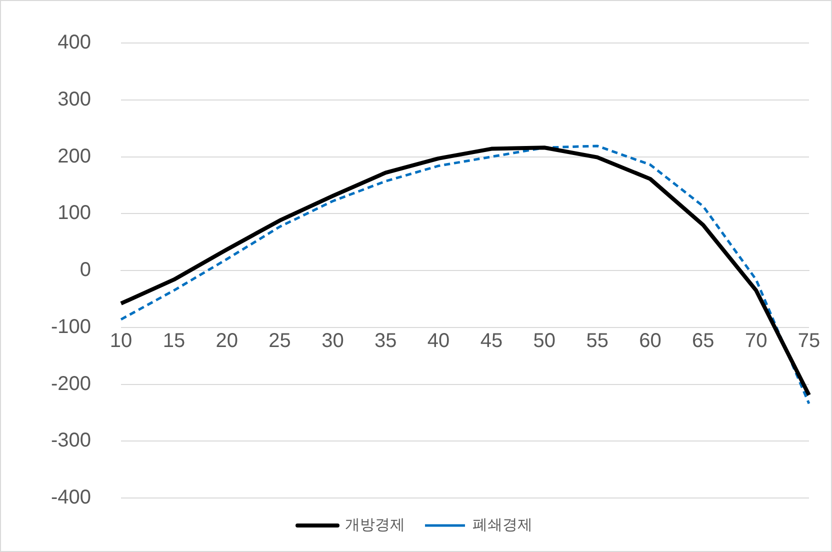 The width and height of the screenshot is (832, 552). I want to click on y-tick-label: -100, so click(71, 327).